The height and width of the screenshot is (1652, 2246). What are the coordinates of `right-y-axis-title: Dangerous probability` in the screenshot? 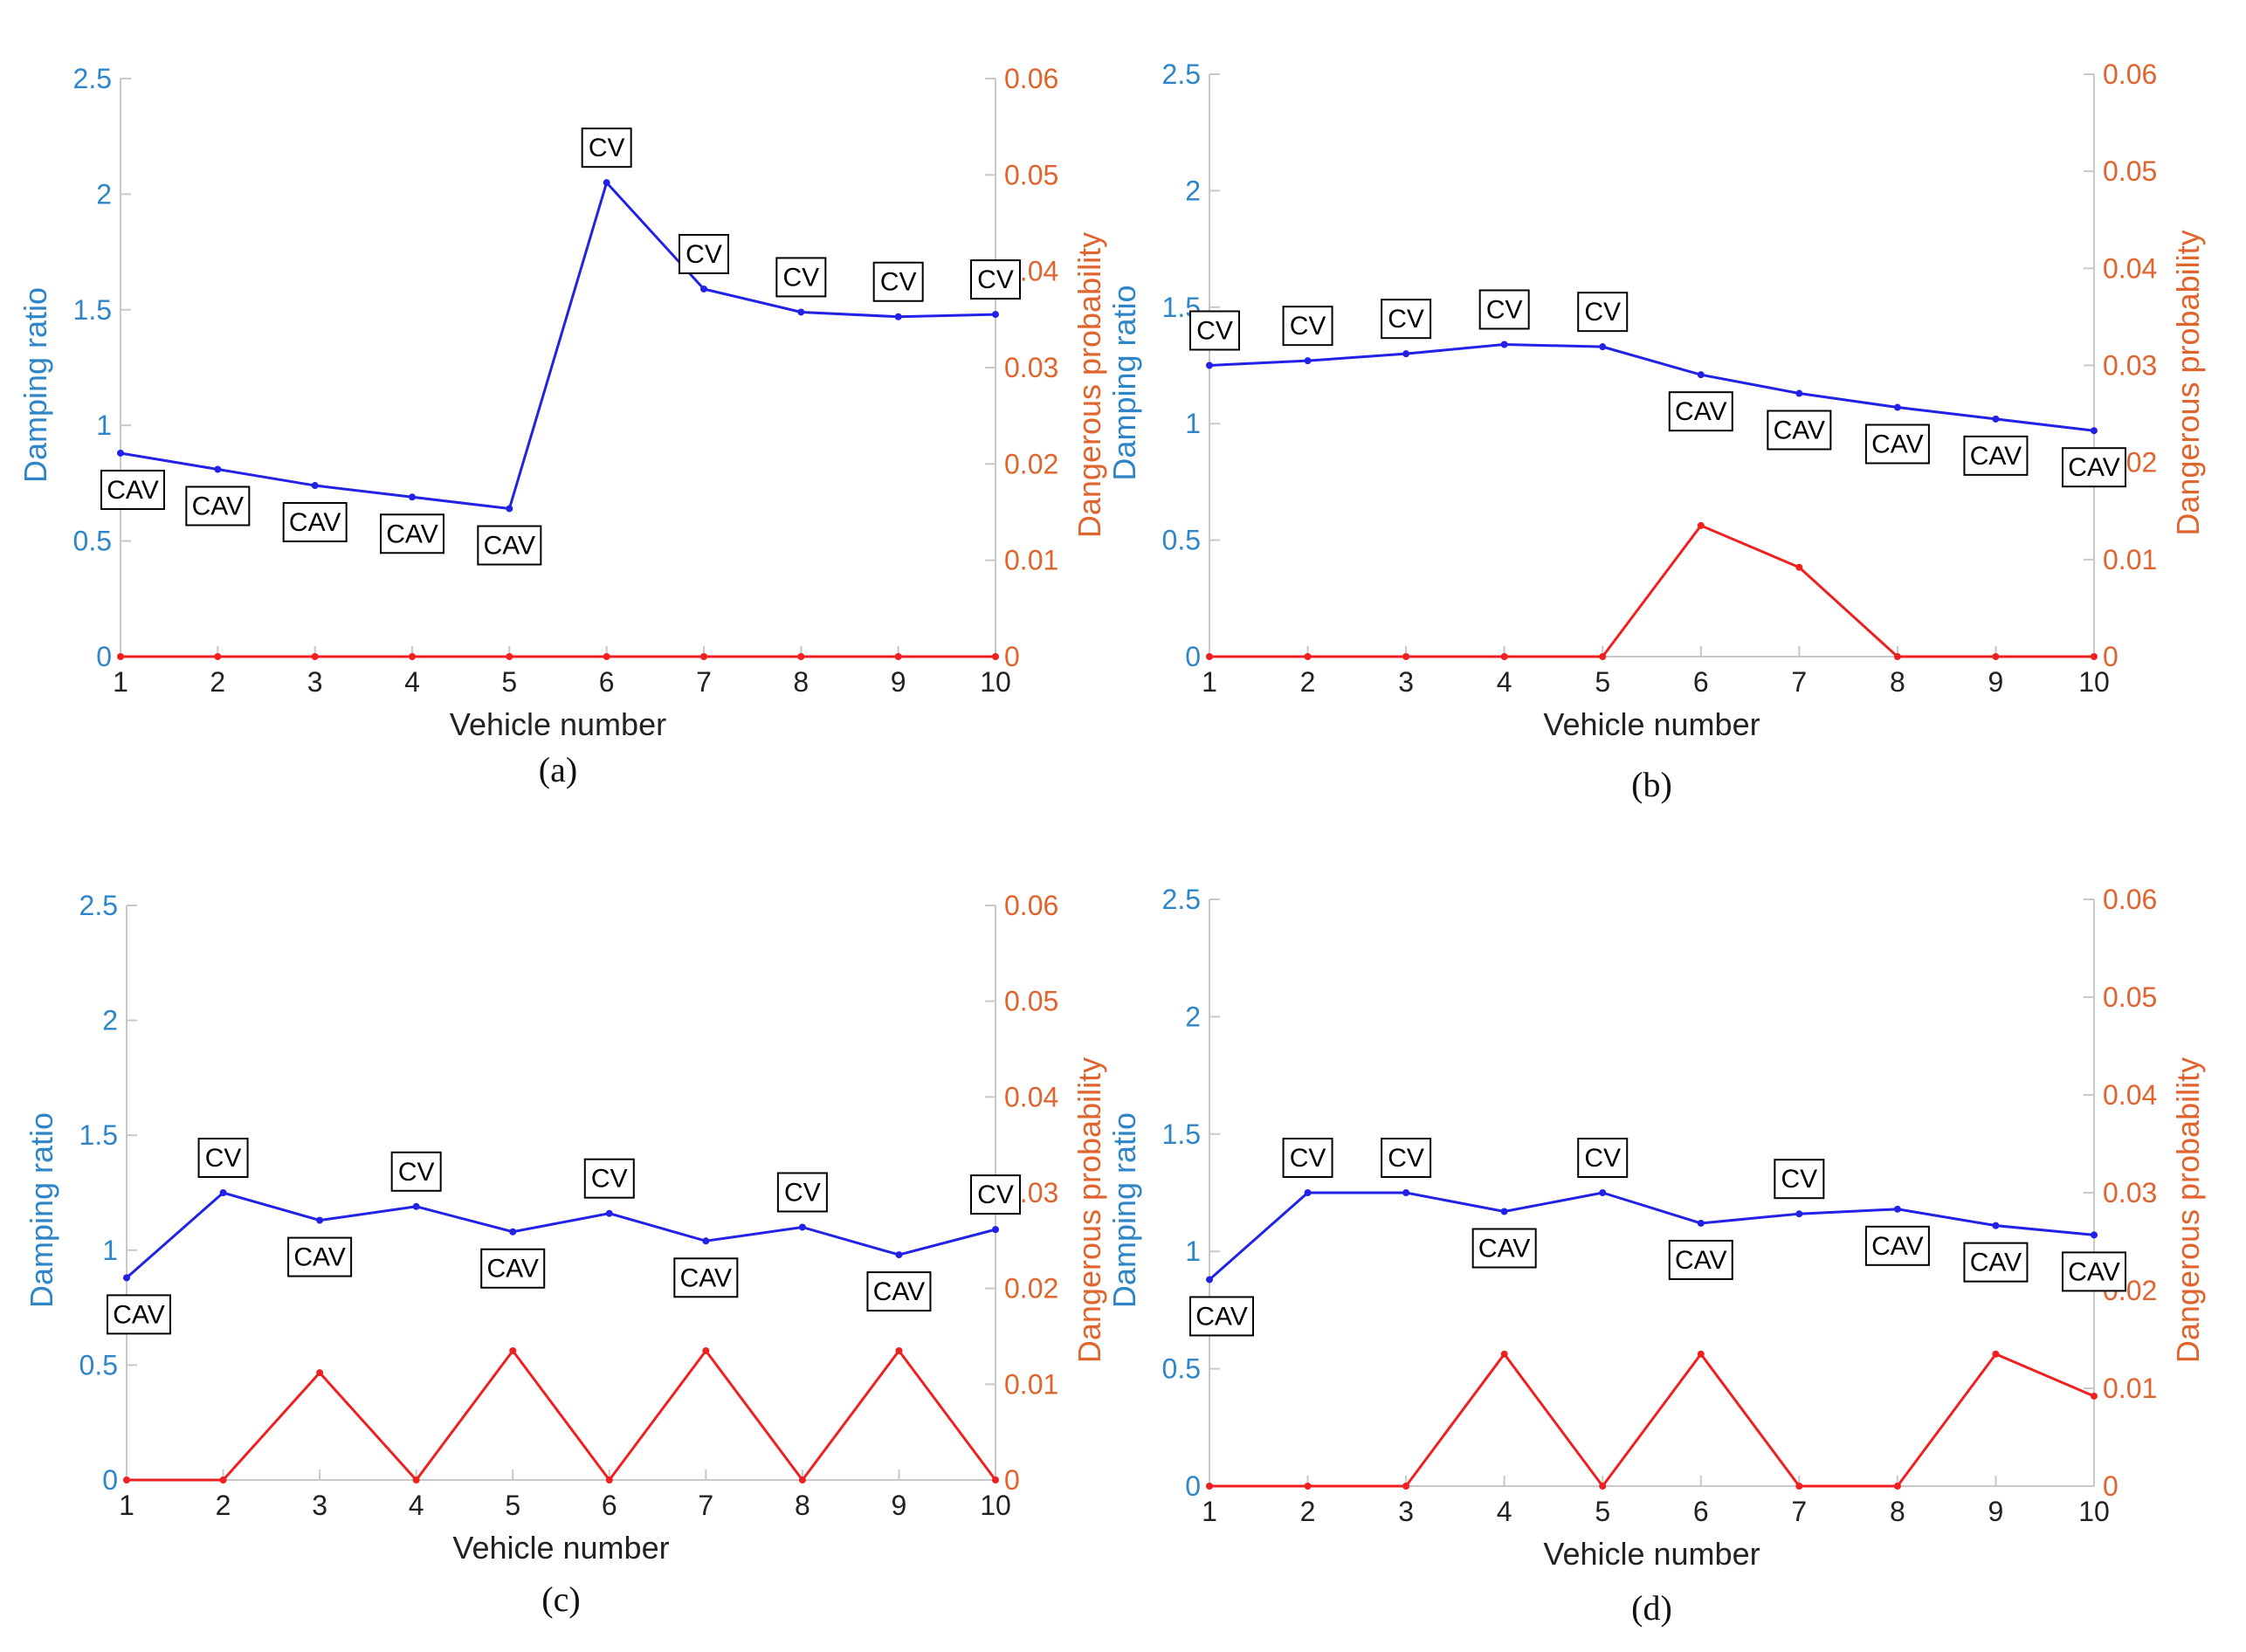 It's located at (1089, 1210).